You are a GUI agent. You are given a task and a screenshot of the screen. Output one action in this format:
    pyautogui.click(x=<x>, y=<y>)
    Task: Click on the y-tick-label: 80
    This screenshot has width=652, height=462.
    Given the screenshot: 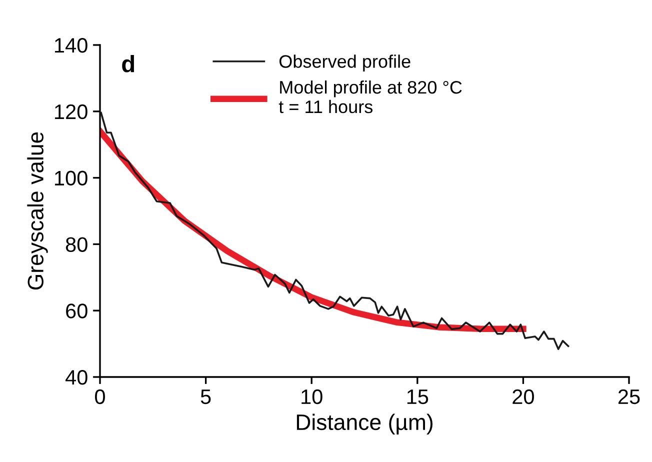 What is the action you would take?
    pyautogui.click(x=77, y=244)
    